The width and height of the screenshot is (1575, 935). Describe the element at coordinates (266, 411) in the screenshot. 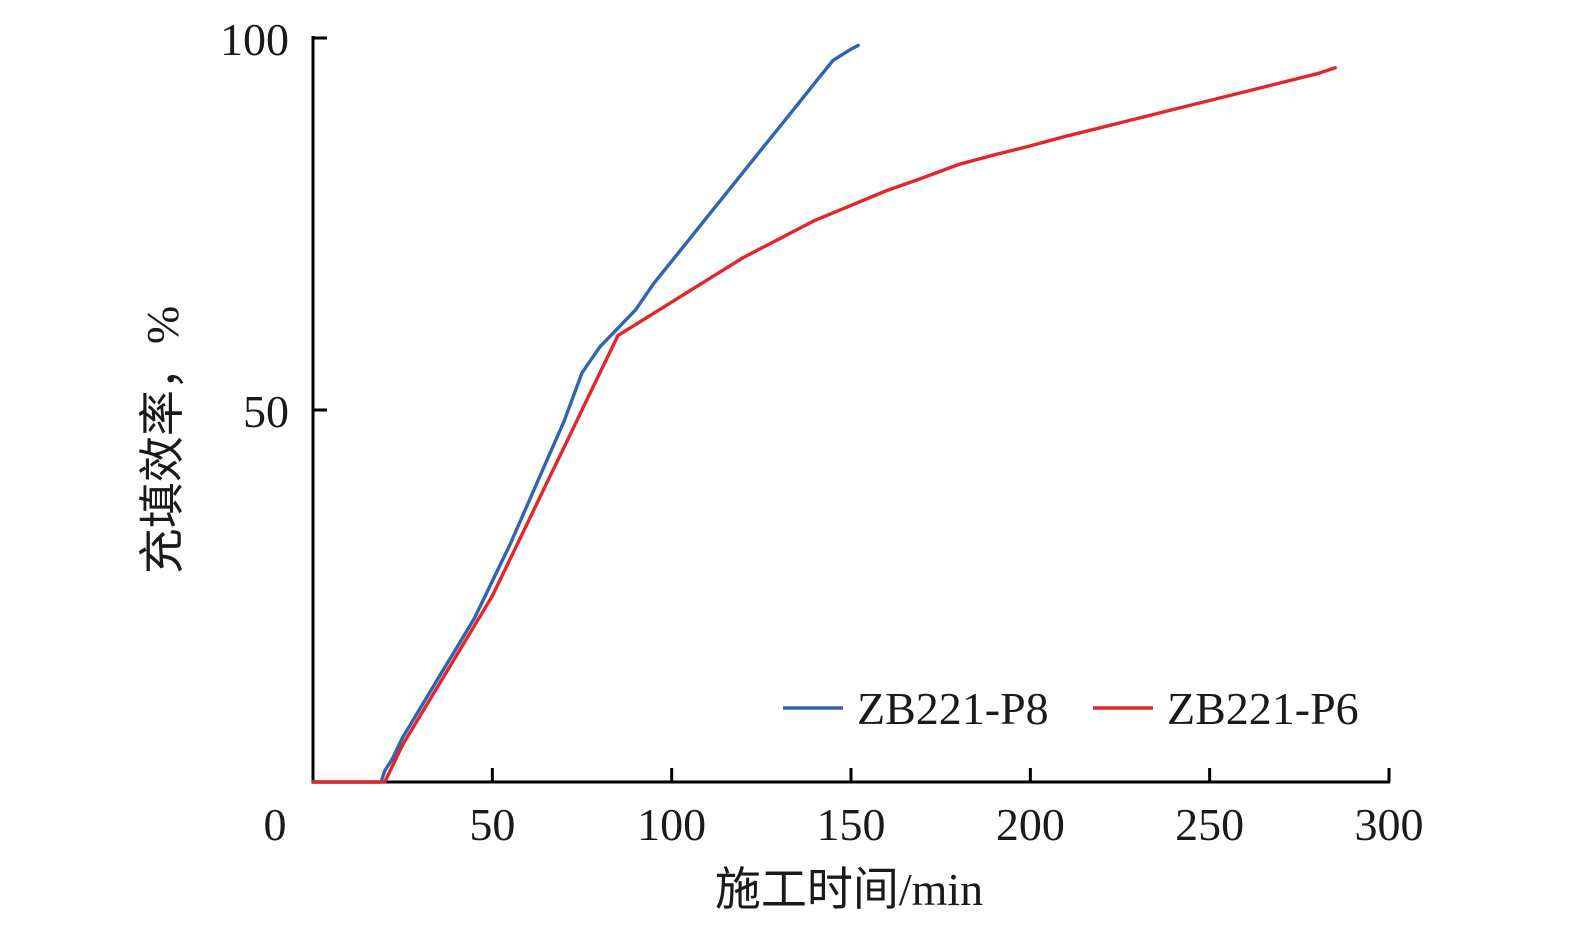

I see `y-tick-label: 50` at that location.